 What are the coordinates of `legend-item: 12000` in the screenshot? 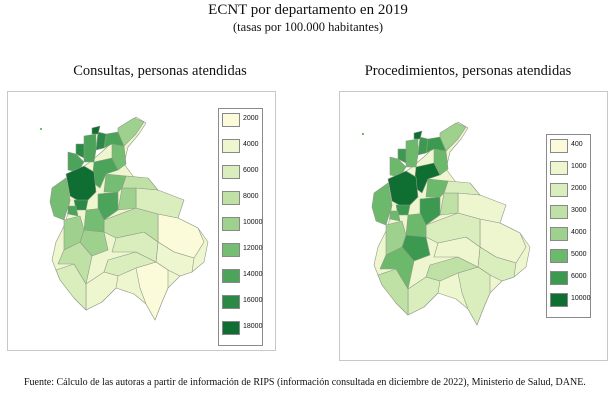 It's located at (242, 250).